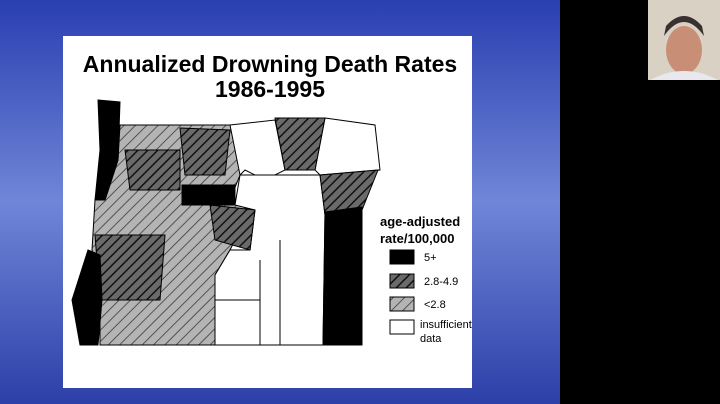 This screenshot has height=404, width=720. Describe the element at coordinates (430, 258) in the screenshot. I see `legend-label: 5+` at that location.